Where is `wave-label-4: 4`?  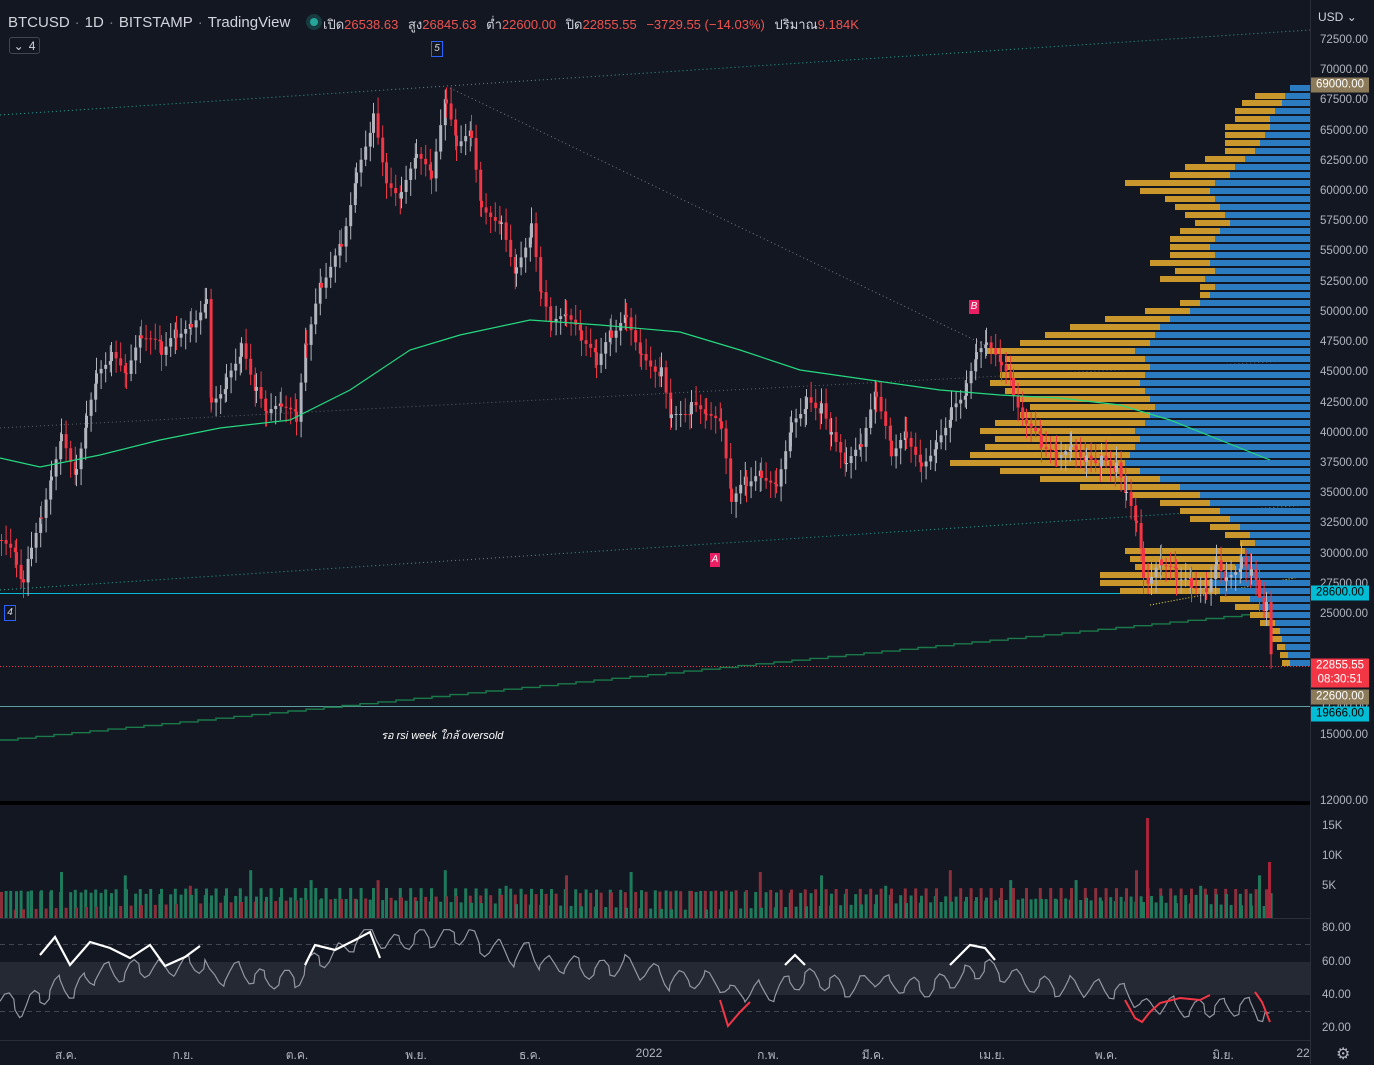
wave-label-4: 4 is located at coordinates (10, 613).